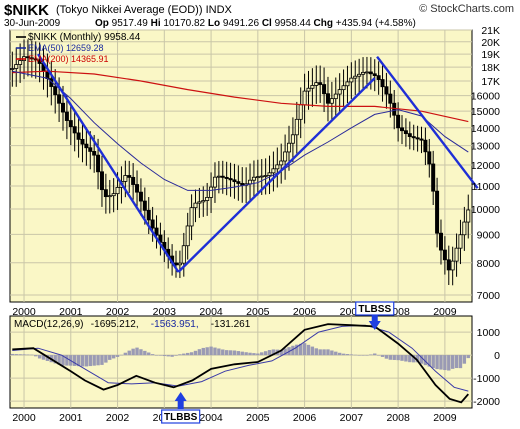 Image resolution: width=520 pixels, height=429 pixels. Describe the element at coordinates (48, 324) in the screenshot. I see `macd-legend-label: MACD(12,26,9)` at that location.